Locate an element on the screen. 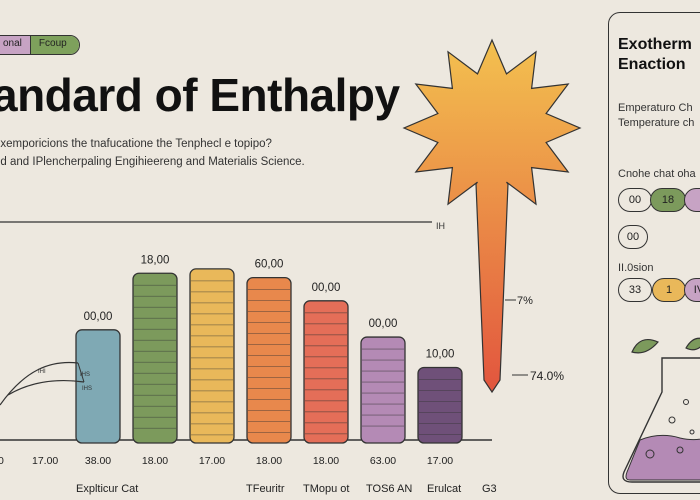  x-tick-label: 38.00 is located at coordinates (98, 461).